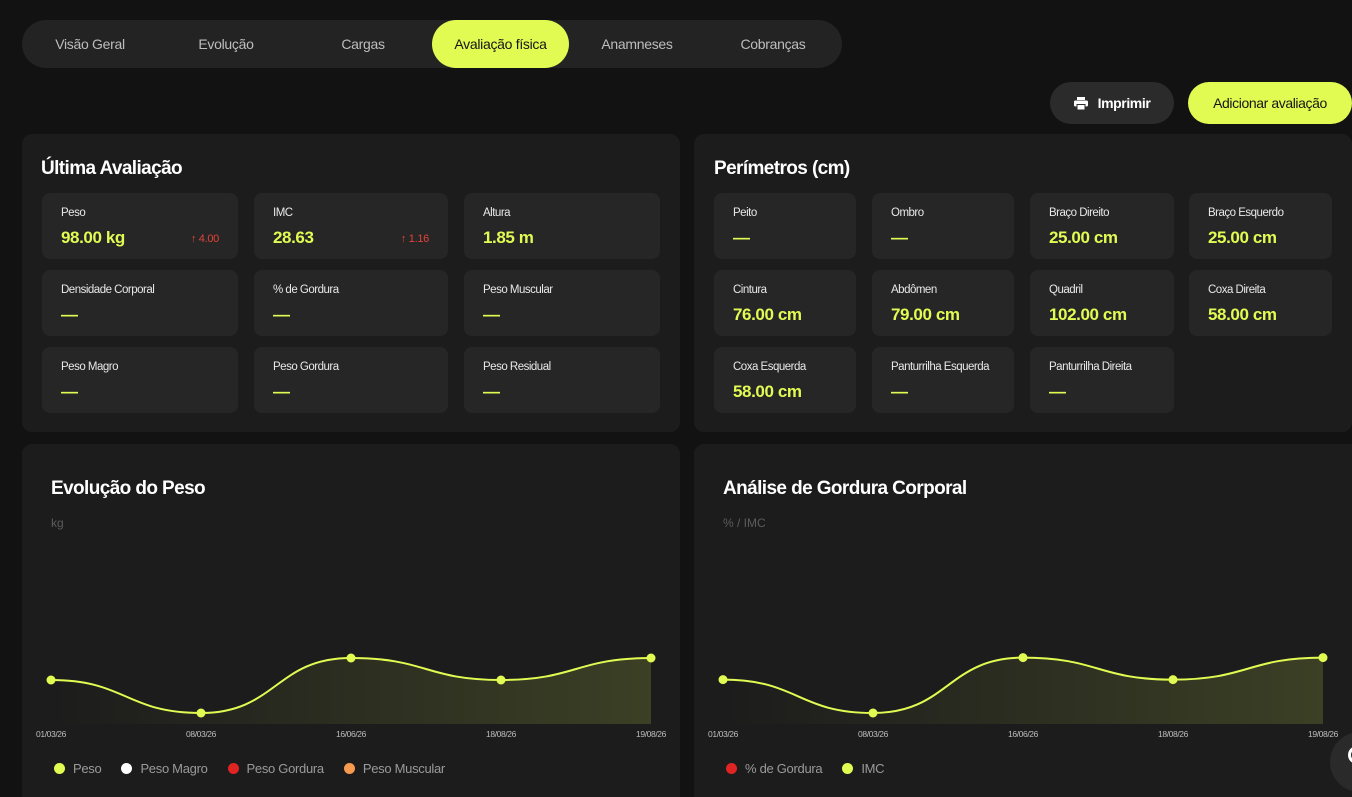 The width and height of the screenshot is (1352, 797). What do you see at coordinates (112, 168) in the screenshot?
I see `ultima-avaliacao-title: Última Avaliação` at bounding box center [112, 168].